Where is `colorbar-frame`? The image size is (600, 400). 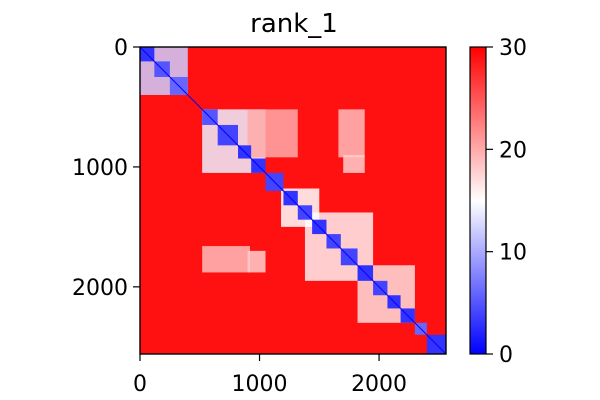 colorbar-frame is located at coordinates (478, 200).